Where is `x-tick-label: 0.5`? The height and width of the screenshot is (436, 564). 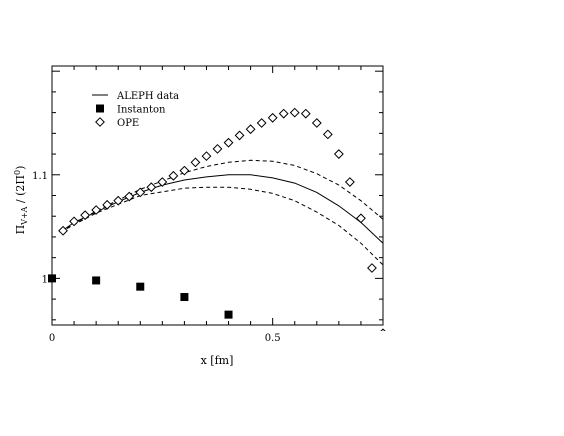 x-tick-label: 0.5 is located at coordinates (273, 338).